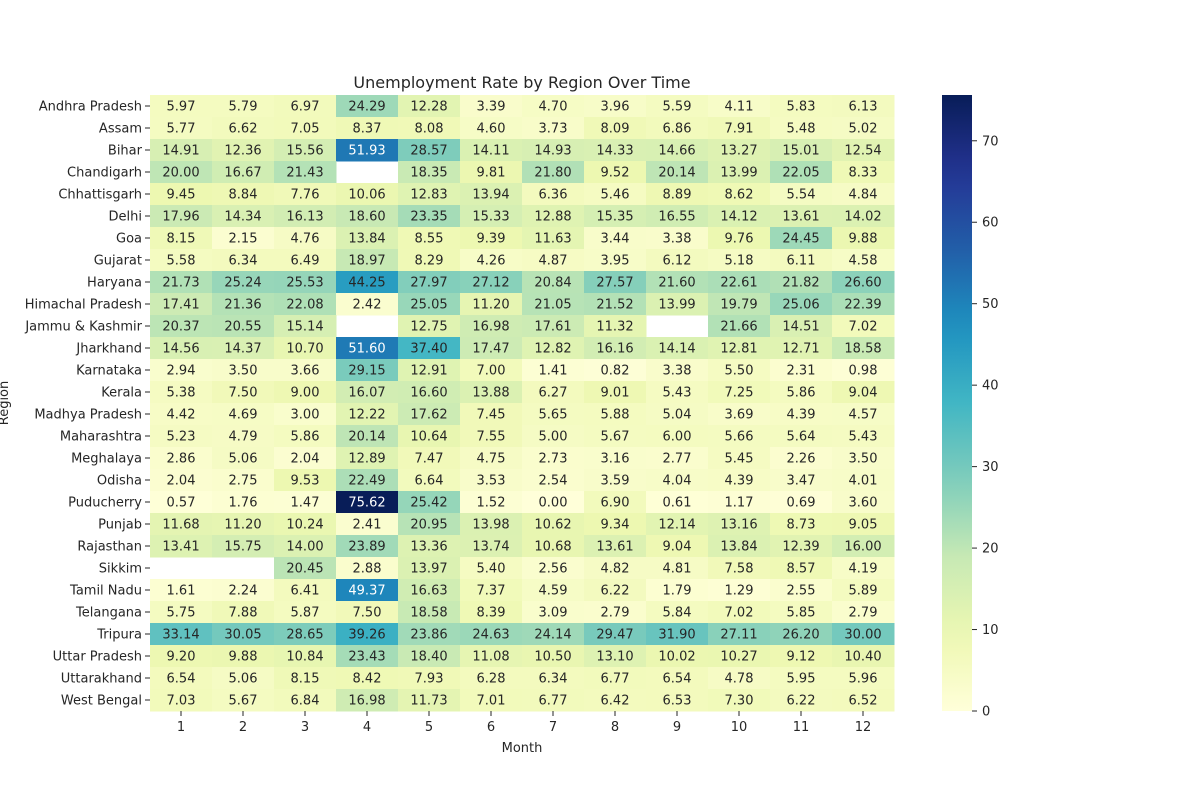  What do you see at coordinates (367, 569) in the screenshot?
I see `cell-value-label: 2.88` at bounding box center [367, 569].